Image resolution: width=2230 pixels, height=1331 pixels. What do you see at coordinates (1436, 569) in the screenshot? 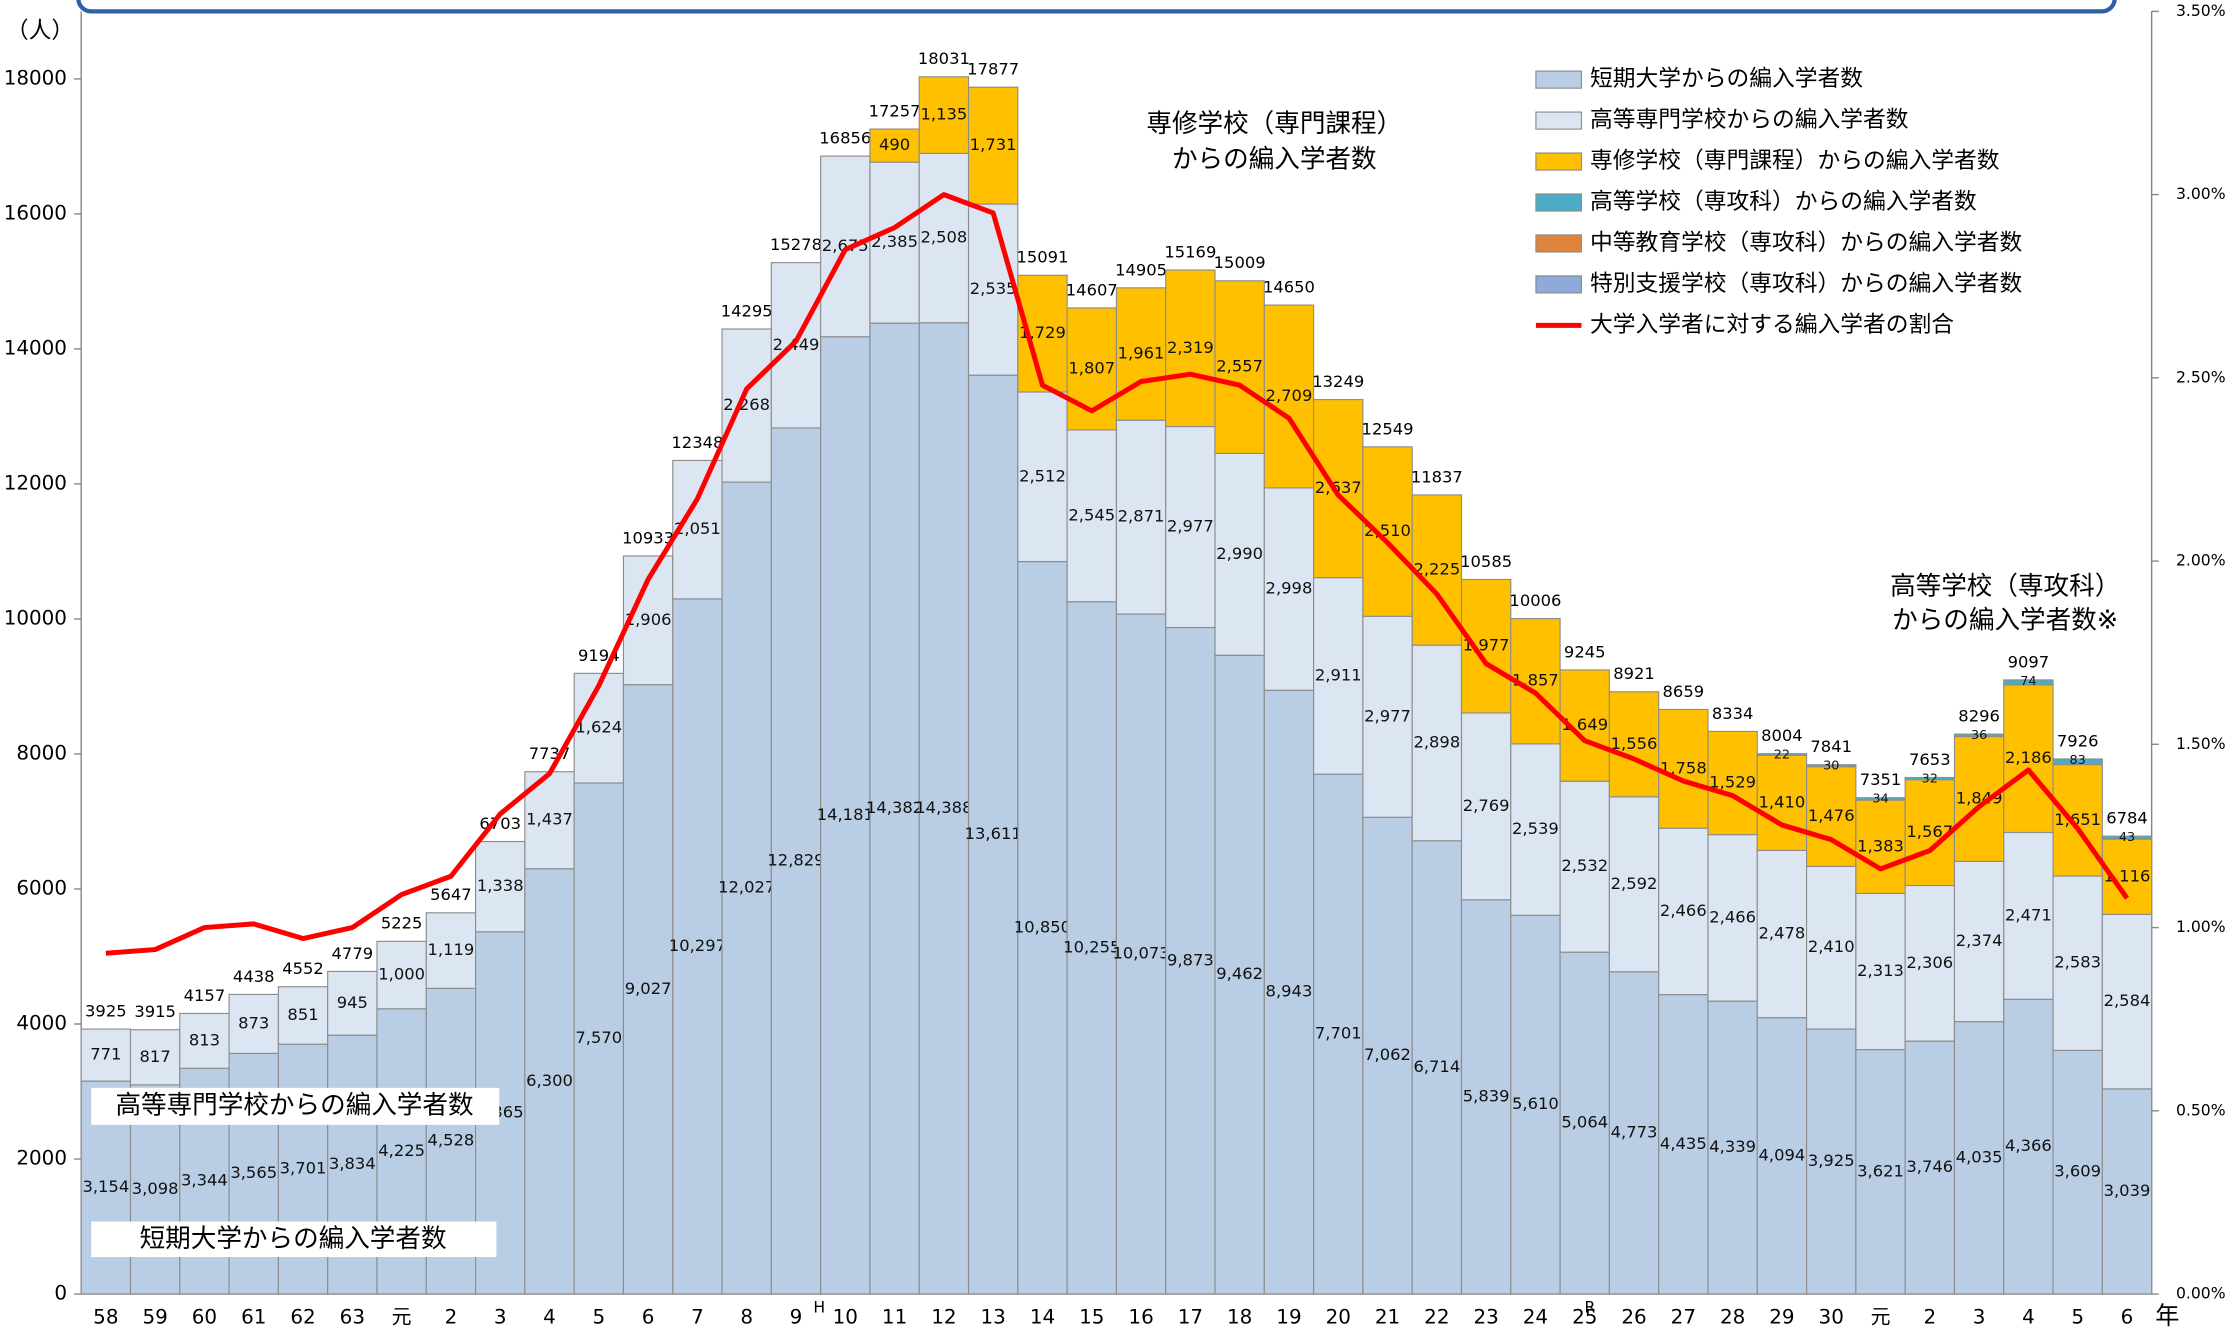
I see `segment-label: 2,225` at bounding box center [1436, 569].